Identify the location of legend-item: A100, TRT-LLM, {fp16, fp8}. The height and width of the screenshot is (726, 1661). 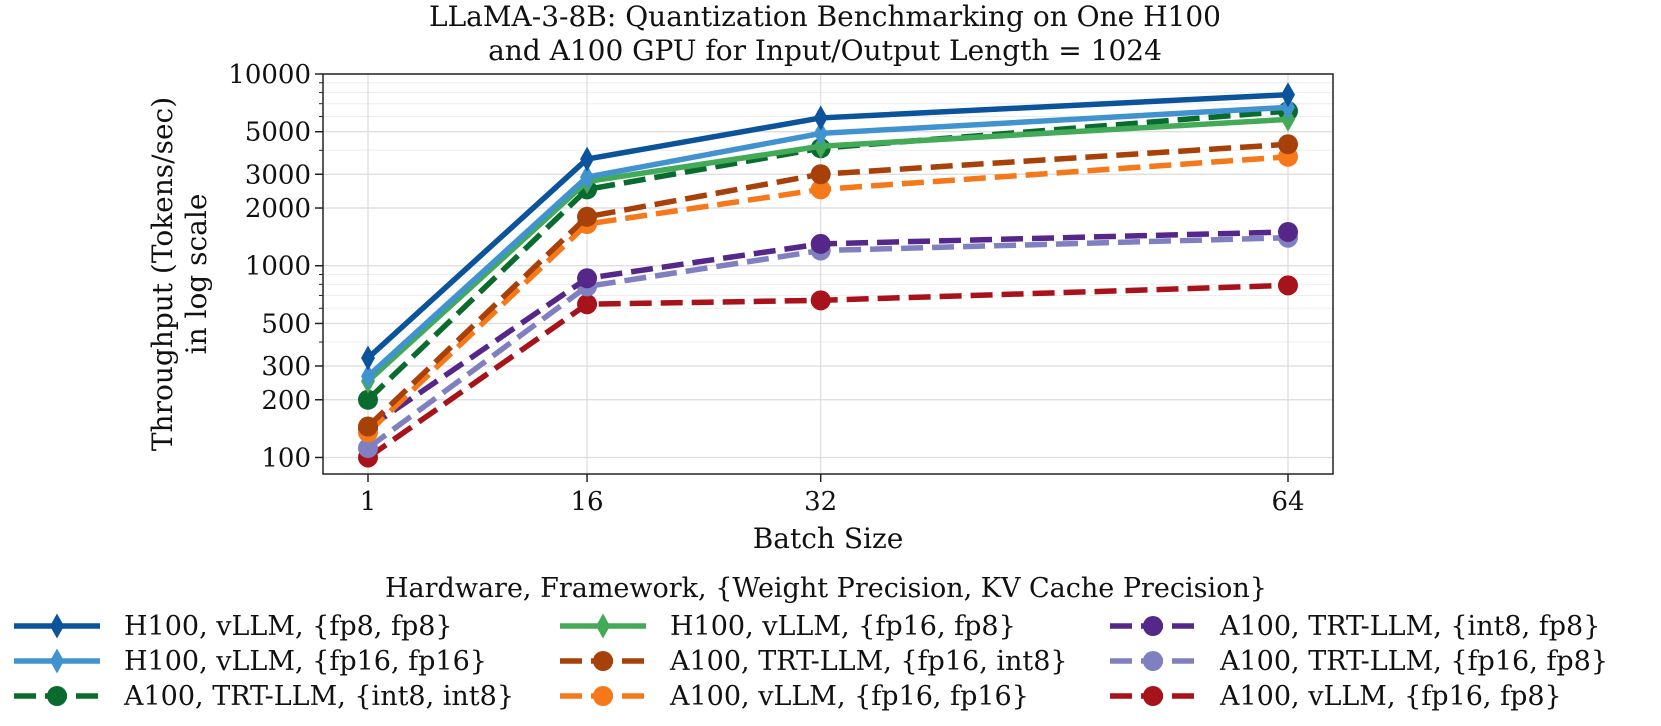
(1359, 661).